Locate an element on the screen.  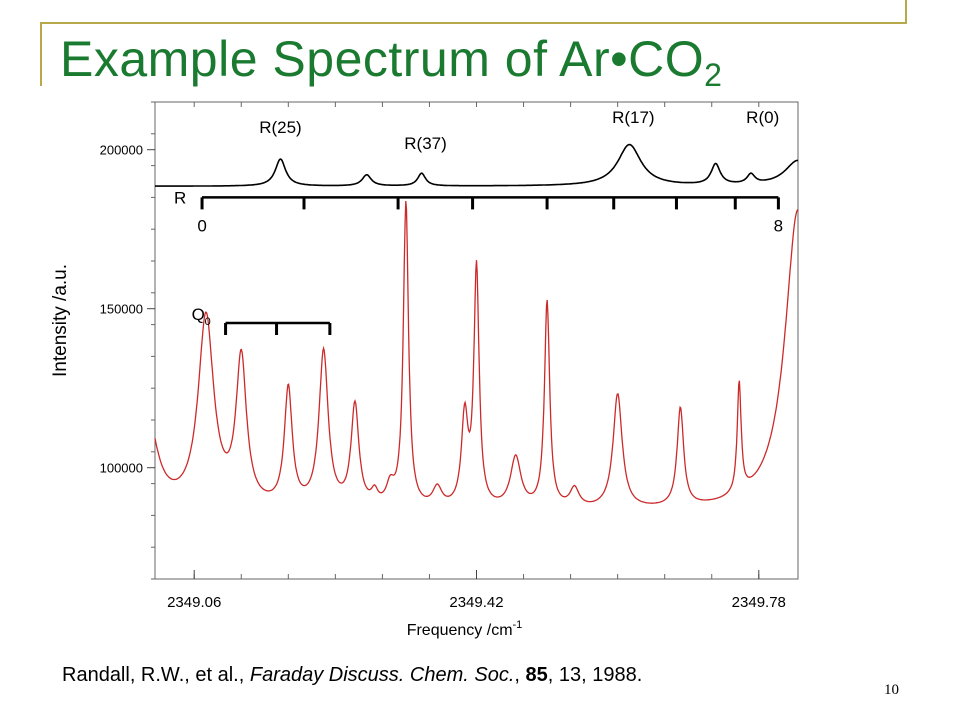
r-comb-end-label: 8 is located at coordinates (778, 225).